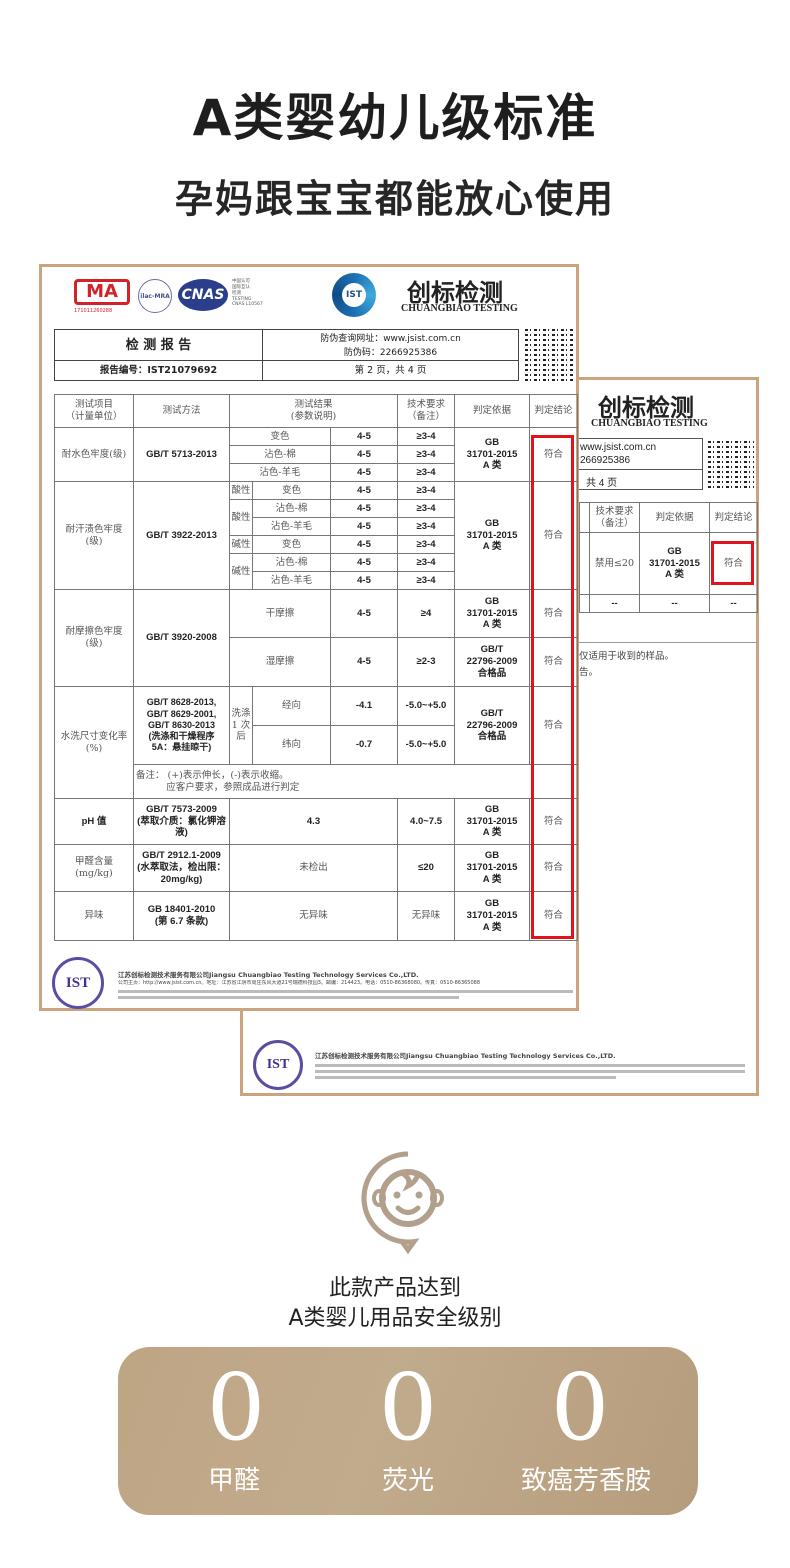  Describe the element at coordinates (649, 423) in the screenshot. I see `back-brand-en: CHUANGBIAO TESTING` at that location.